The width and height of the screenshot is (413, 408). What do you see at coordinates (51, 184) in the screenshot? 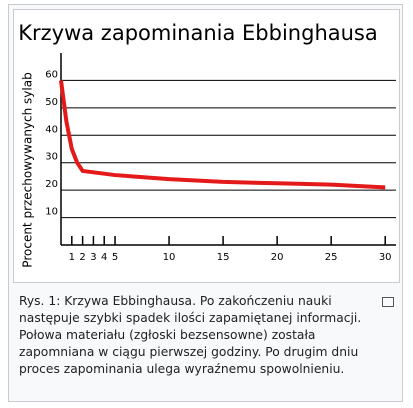
I see `y-tick-label: 20` at bounding box center [51, 184].